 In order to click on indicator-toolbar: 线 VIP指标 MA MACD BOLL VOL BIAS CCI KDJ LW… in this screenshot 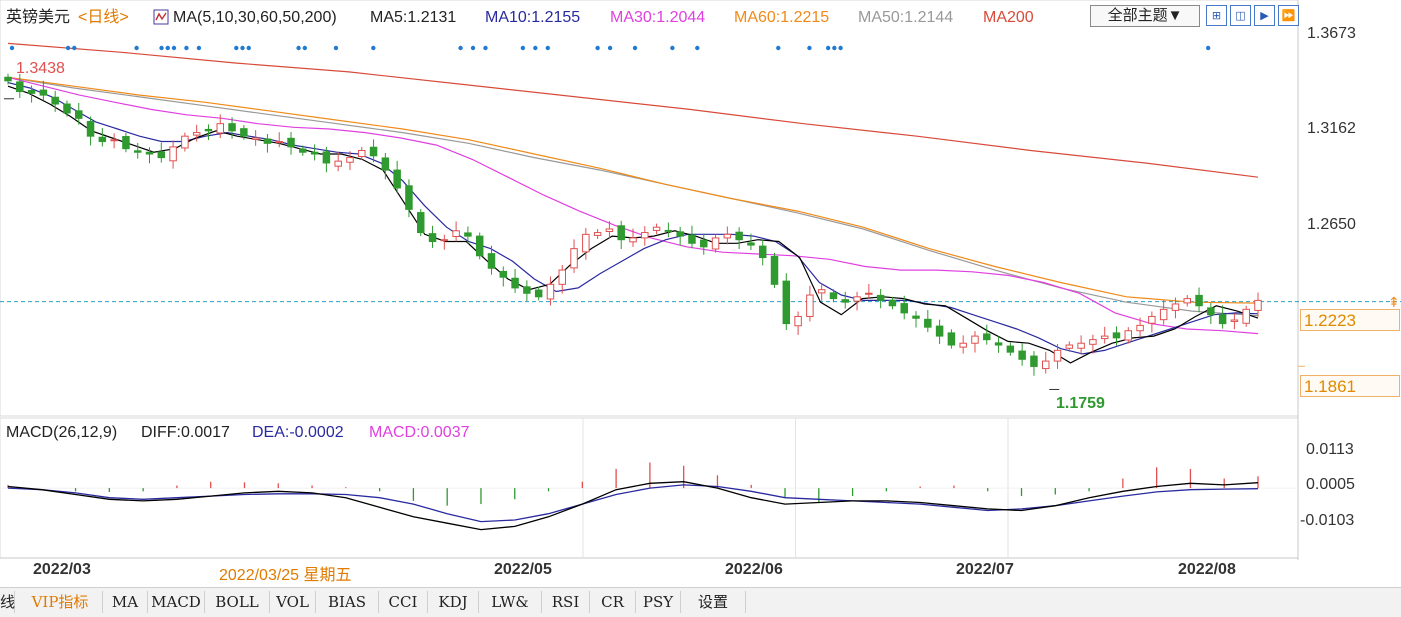, I will do `click(700, 602)`.